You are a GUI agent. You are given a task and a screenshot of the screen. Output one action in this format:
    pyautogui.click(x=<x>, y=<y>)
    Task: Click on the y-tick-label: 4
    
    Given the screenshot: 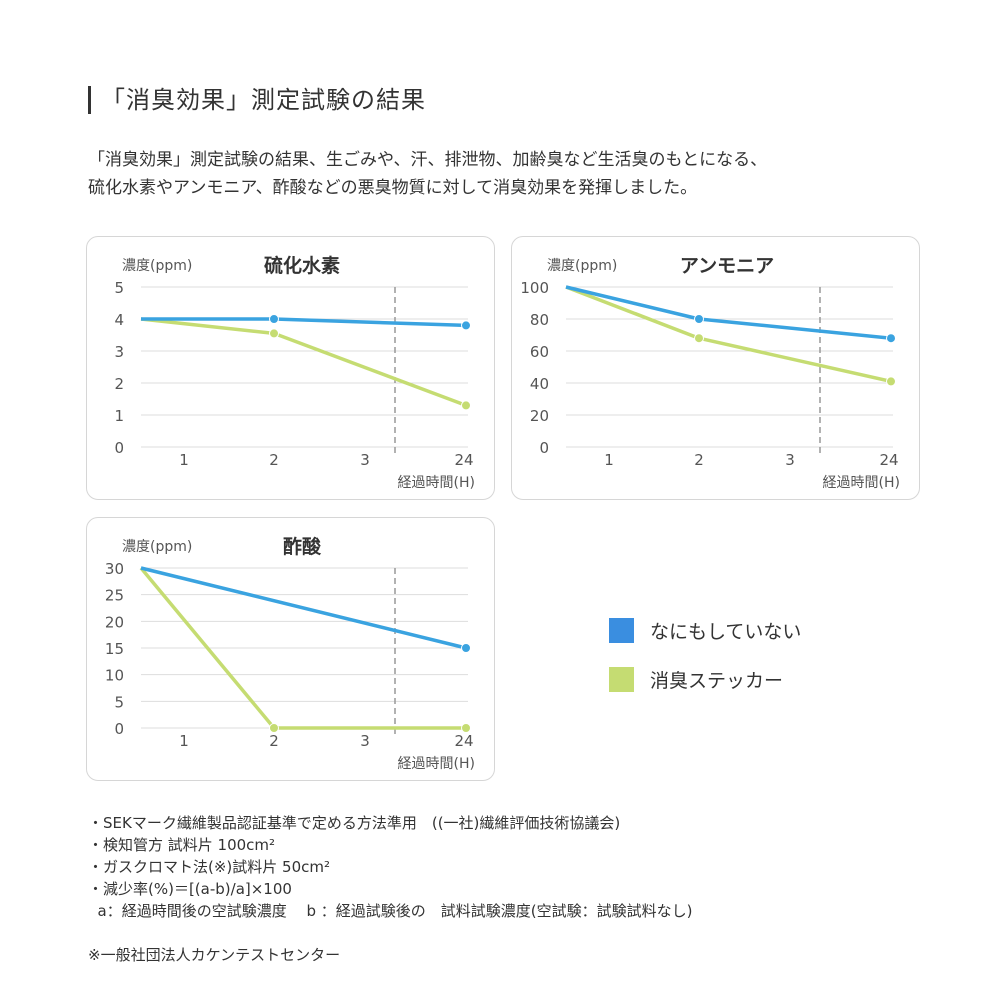 What is the action you would take?
    pyautogui.click(x=119, y=320)
    